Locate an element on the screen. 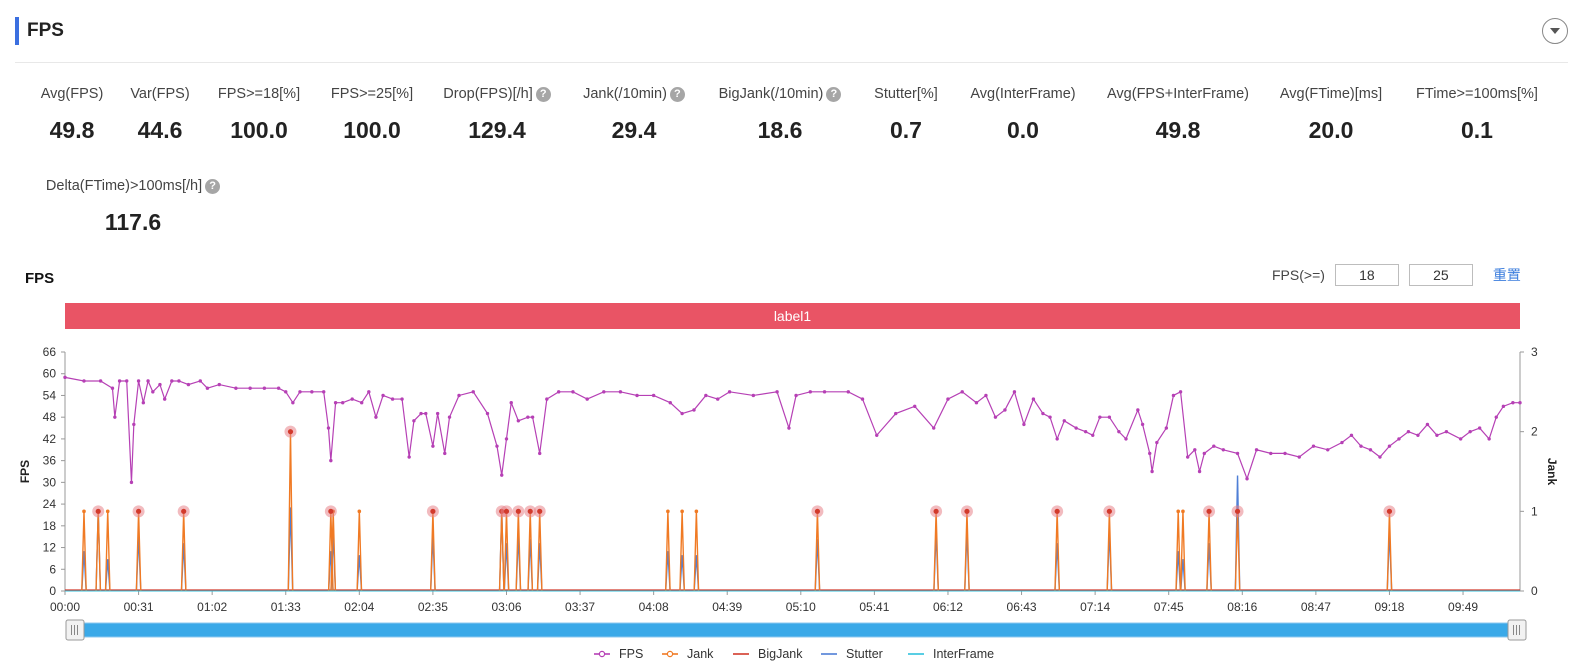 This screenshot has height=664, width=1573. reset-link: 重置 is located at coordinates (1506, 275).